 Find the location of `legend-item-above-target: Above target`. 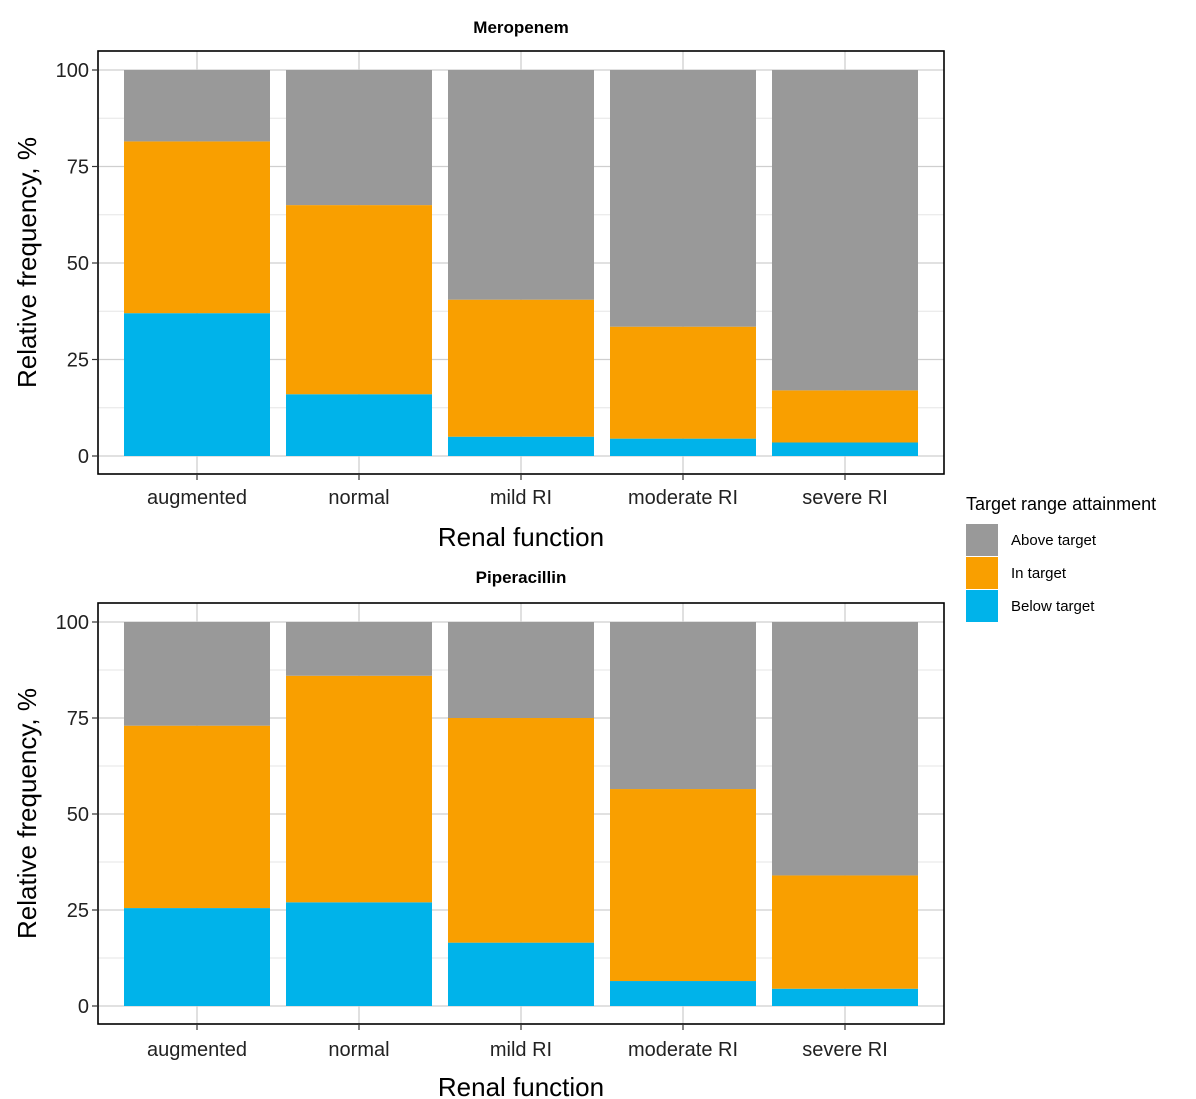

legend-item-above-target: Above target is located at coordinates (1031, 540).